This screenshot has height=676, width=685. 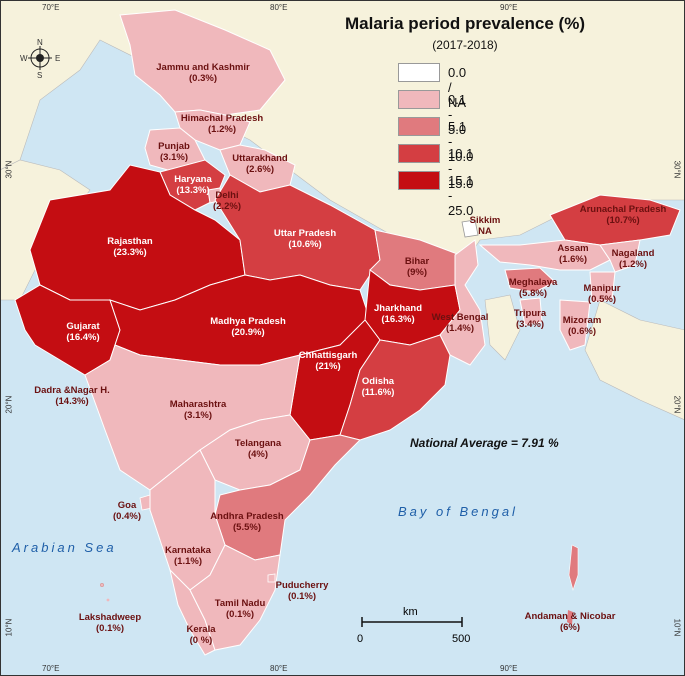 What do you see at coordinates (102, 585) in the screenshot?
I see `state-lakshadweep` at bounding box center [102, 585].